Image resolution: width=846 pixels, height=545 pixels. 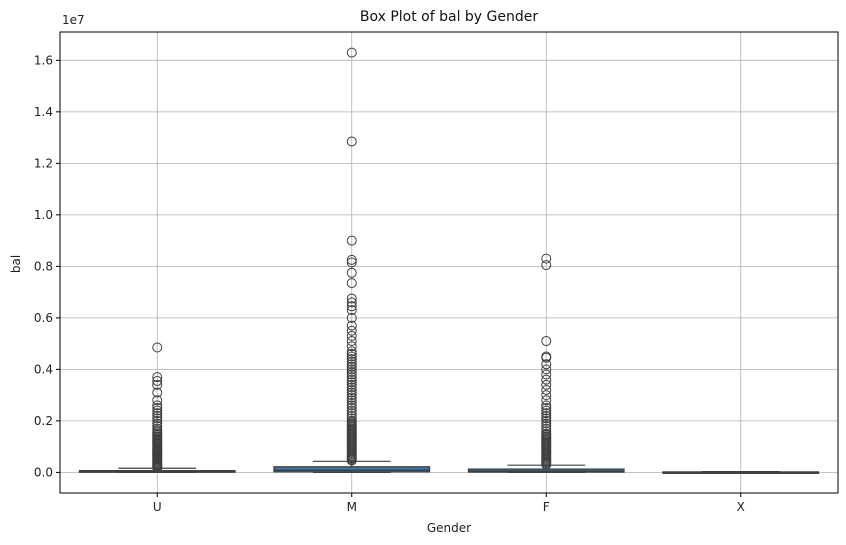 I want to click on y-tick-label: 1.0, so click(x=43, y=215).